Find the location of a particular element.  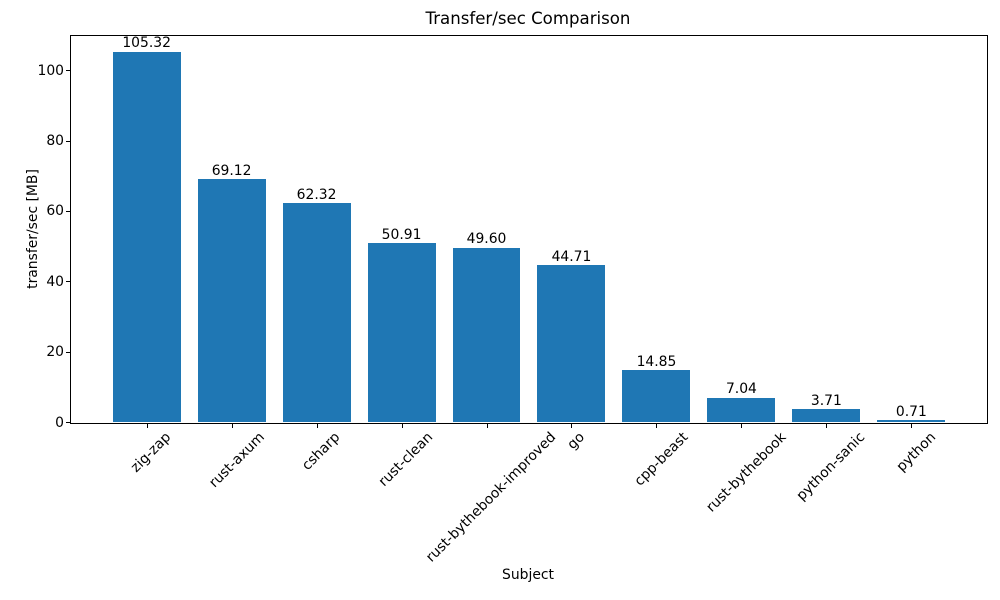

x-tick-label: rust-bythebook-improved is located at coordinates (491, 496).